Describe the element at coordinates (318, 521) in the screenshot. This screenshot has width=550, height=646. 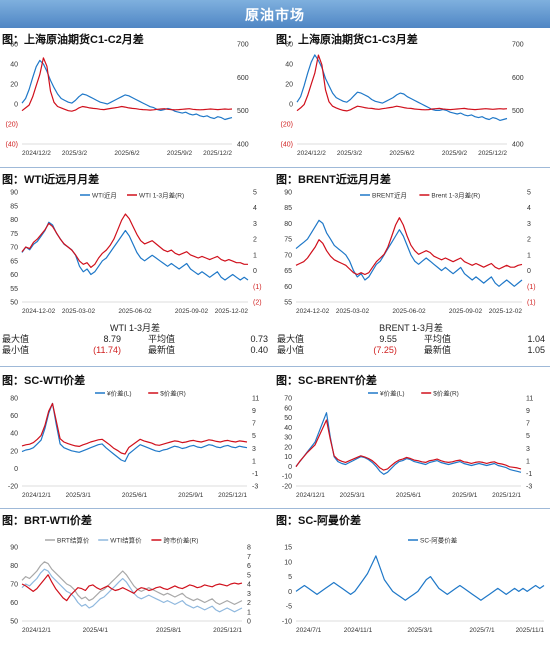
I see `panel-title-p8: 图：SC-阿曼价差` at that location.